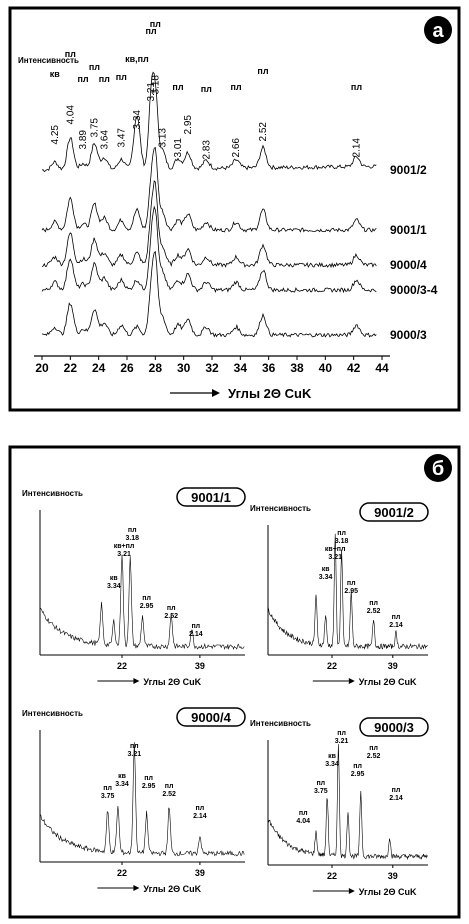 The height and width of the screenshot is (924, 469). Describe the element at coordinates (71, 368) in the screenshot. I see `panel-a-tick-label: 22` at that location.